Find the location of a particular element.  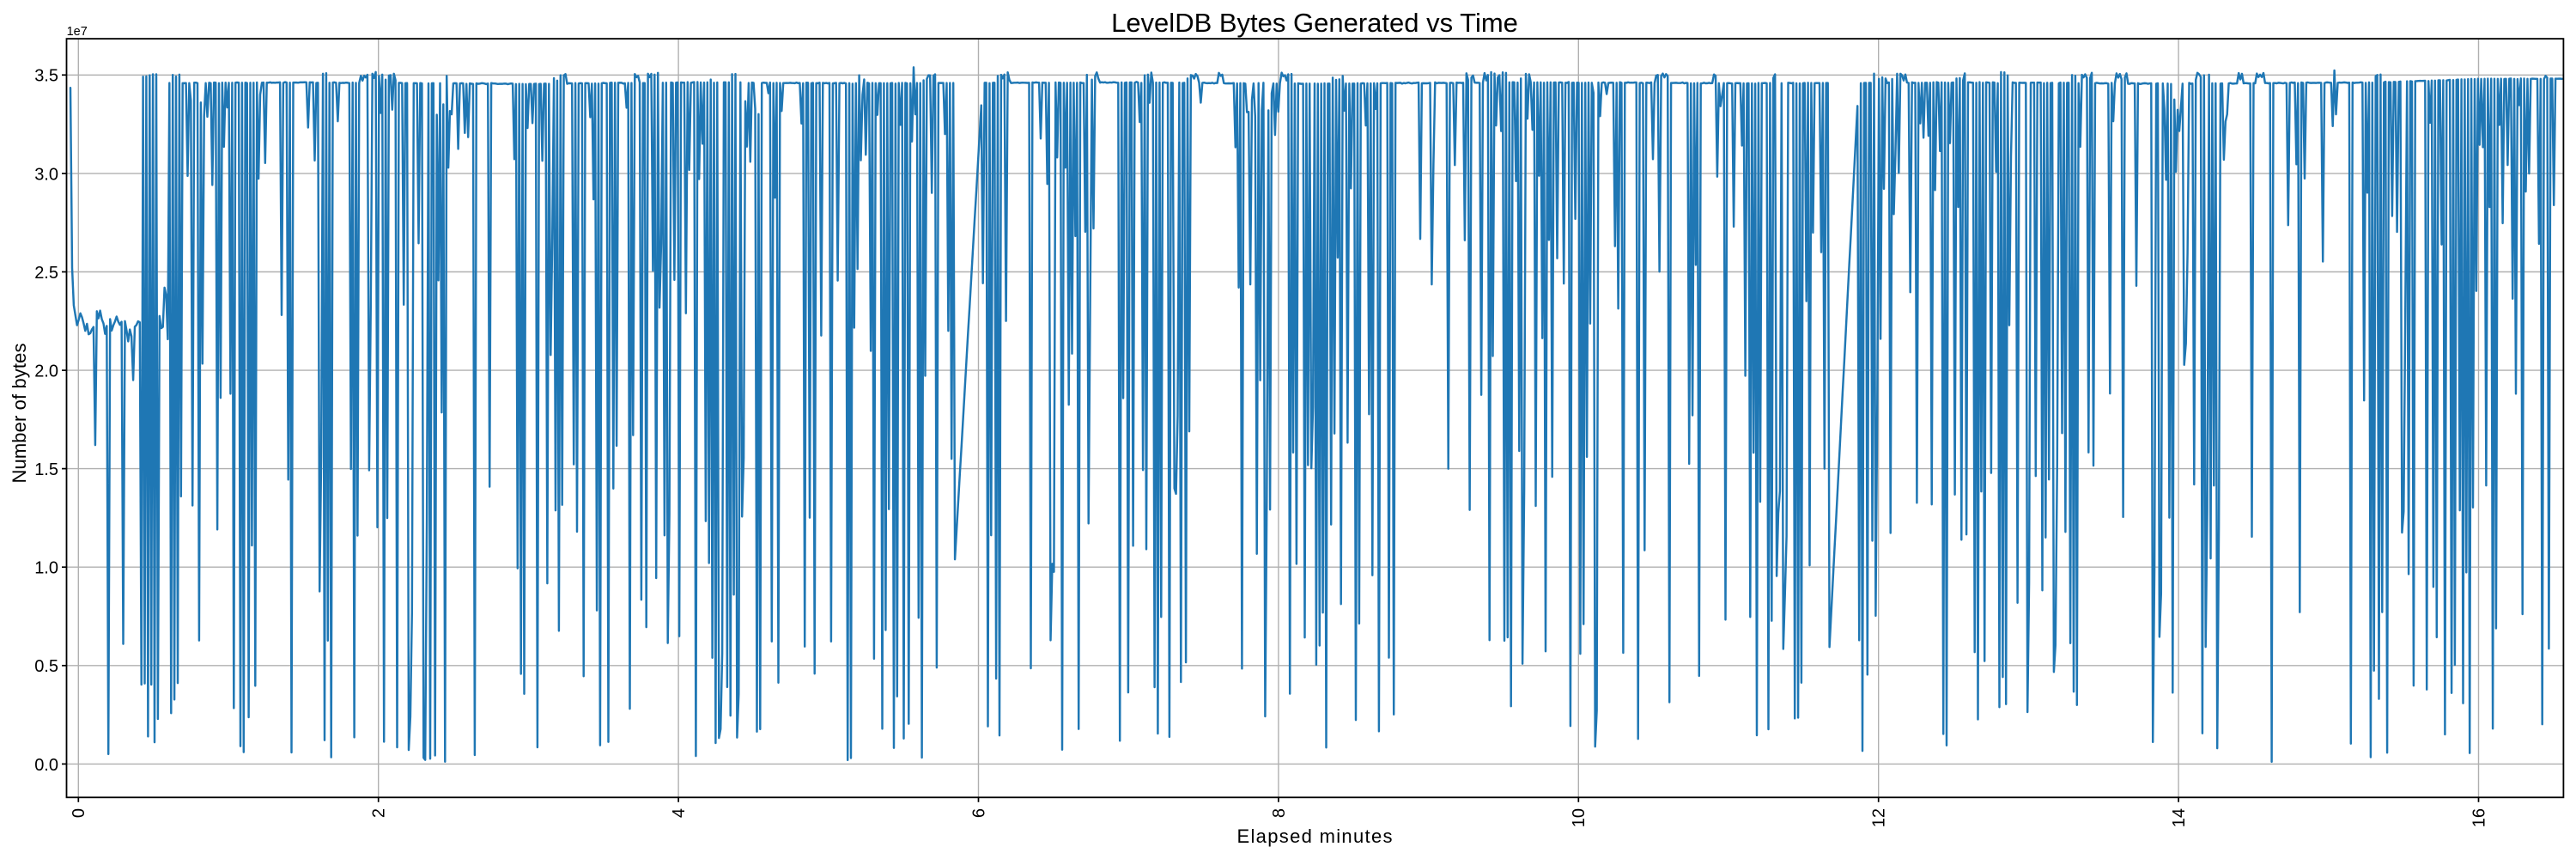

svg-text: 10 is located at coordinates (1579, 817).